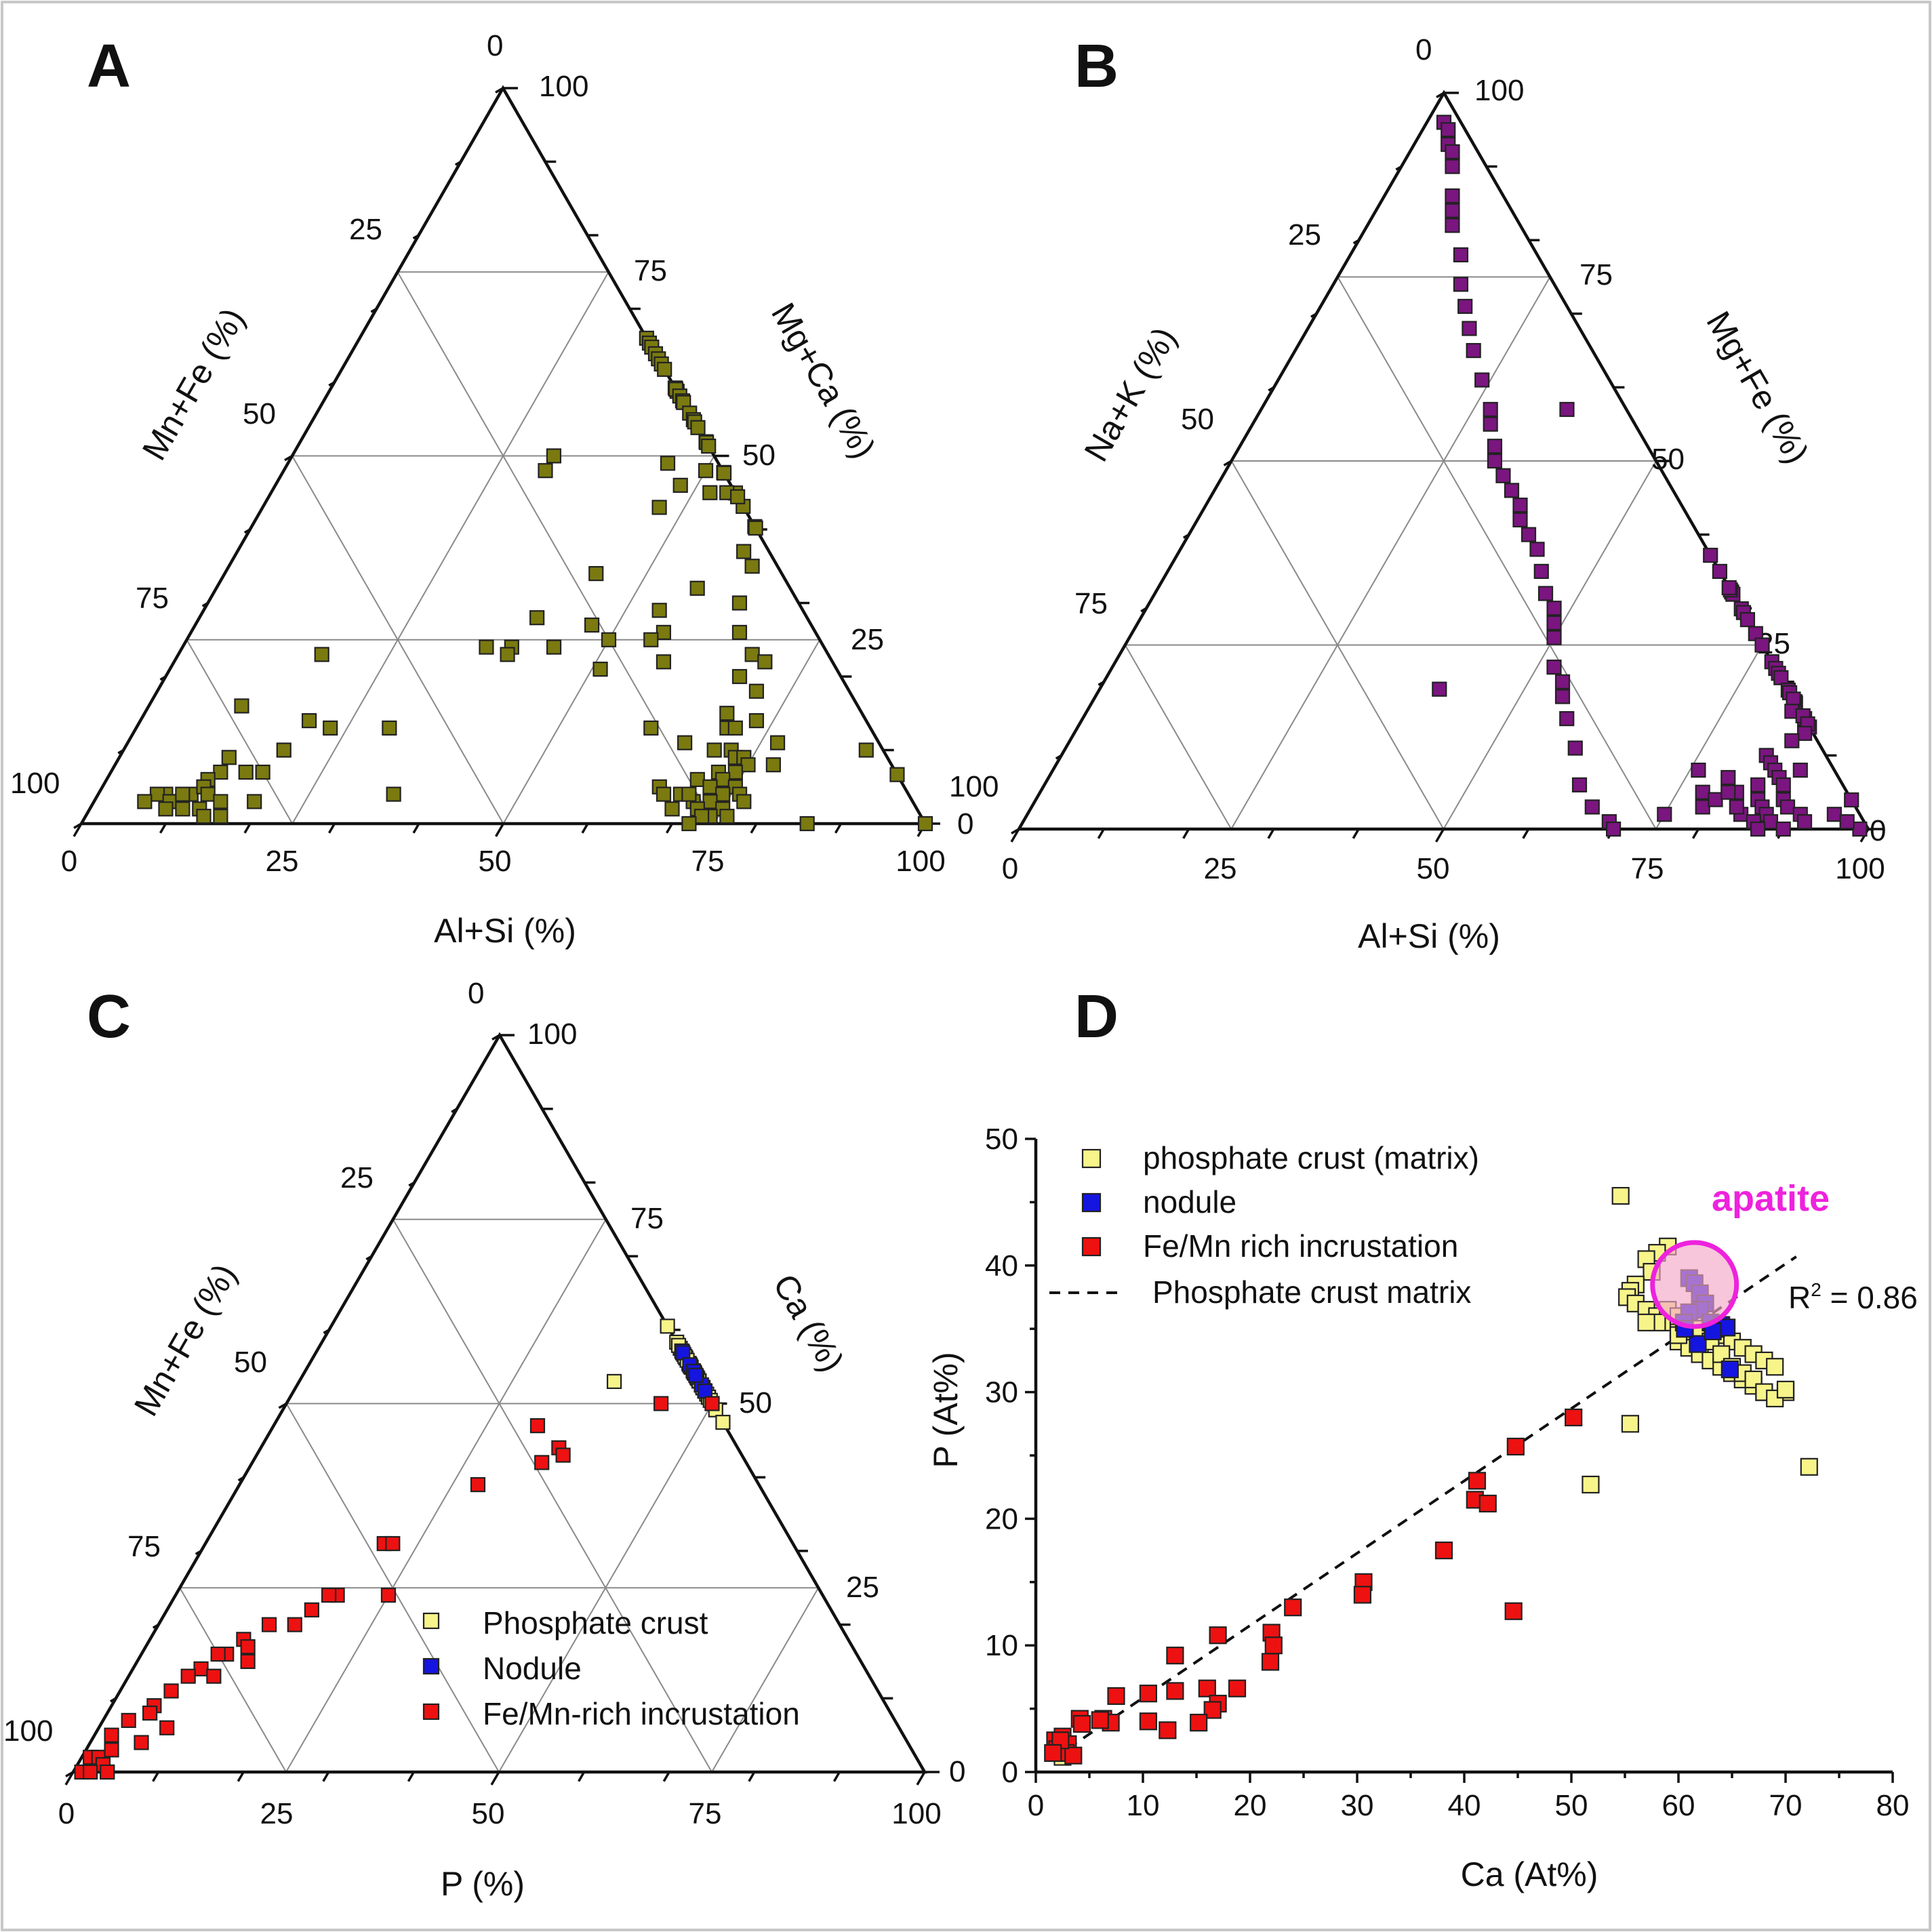 The image size is (1932, 1932). Describe the element at coordinates (1001, 1266) in the screenshot. I see `y-tick-label: 40` at that location.